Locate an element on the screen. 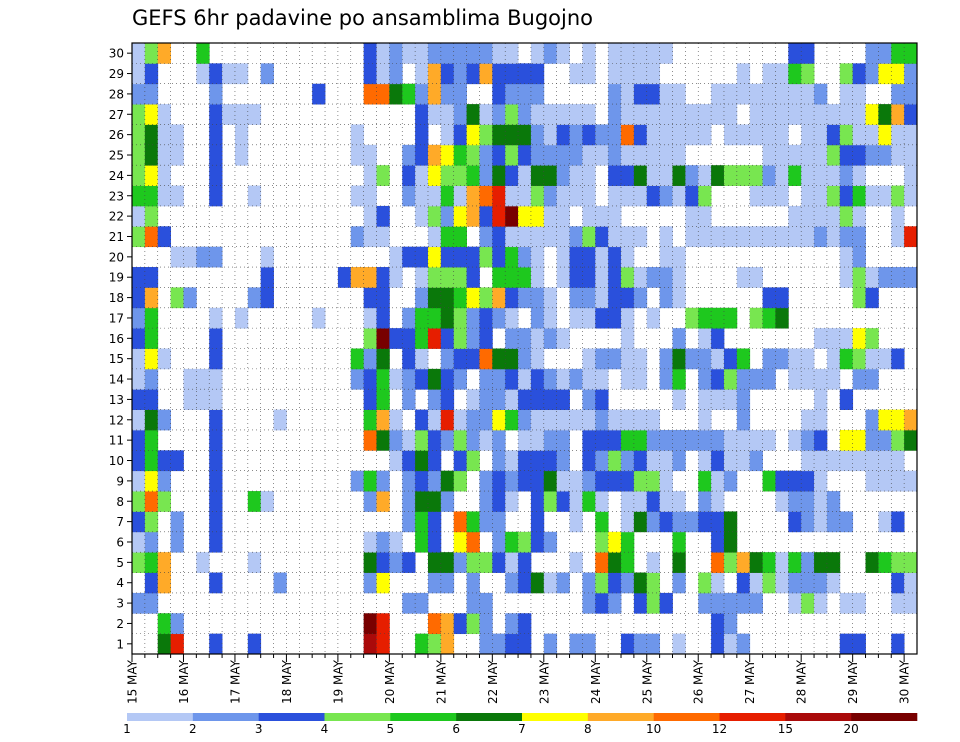  x-tick-label: 25 MAY is located at coordinates (647, 681).